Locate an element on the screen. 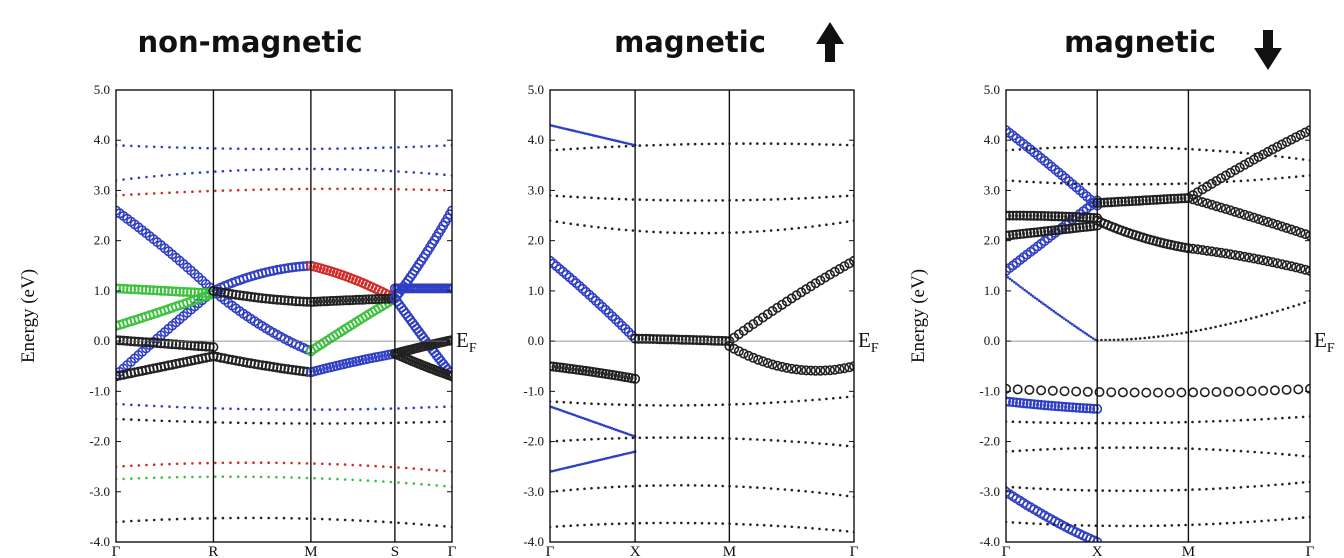 This screenshot has width=1344, height=558. panel-title: non-magnetic is located at coordinates (249, 42).